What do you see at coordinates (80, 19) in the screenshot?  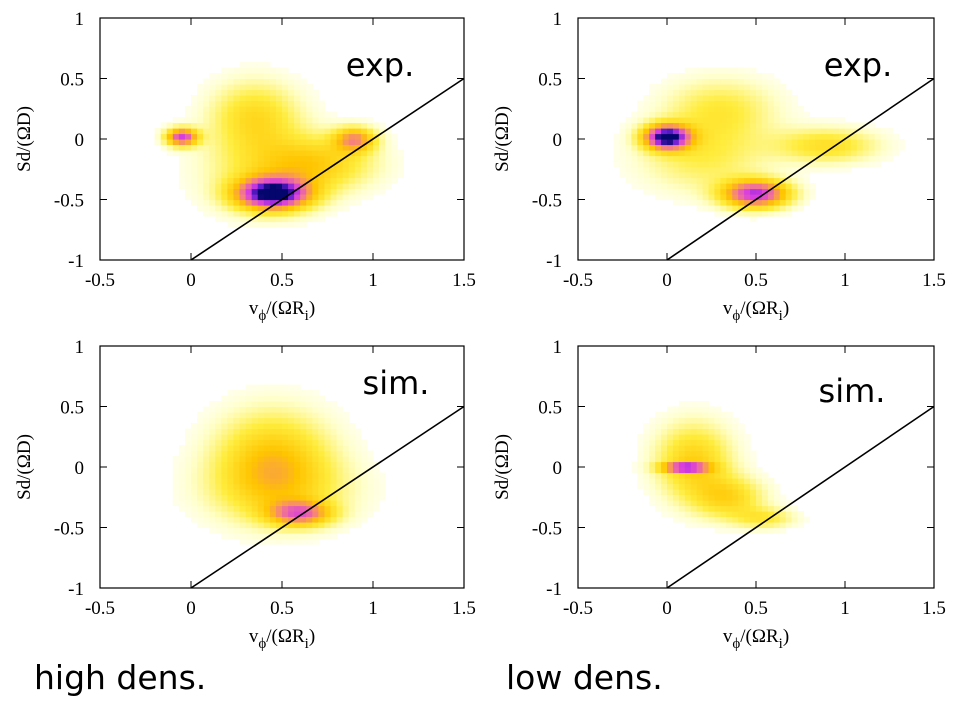 I see `y-tick-label: 1` at bounding box center [80, 19].